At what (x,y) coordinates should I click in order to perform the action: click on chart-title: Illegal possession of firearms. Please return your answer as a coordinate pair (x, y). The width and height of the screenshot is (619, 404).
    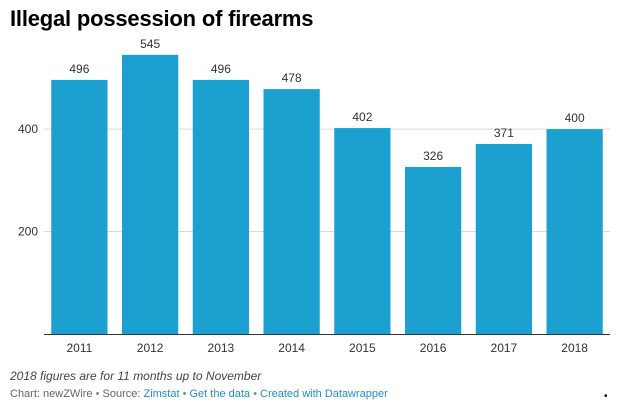
    Looking at the image, I should click on (162, 18).